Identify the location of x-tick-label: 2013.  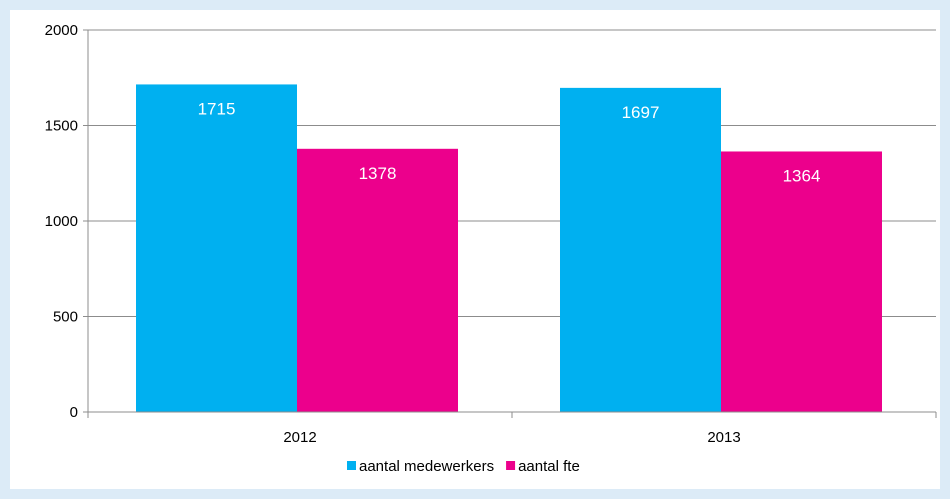
(723, 437).